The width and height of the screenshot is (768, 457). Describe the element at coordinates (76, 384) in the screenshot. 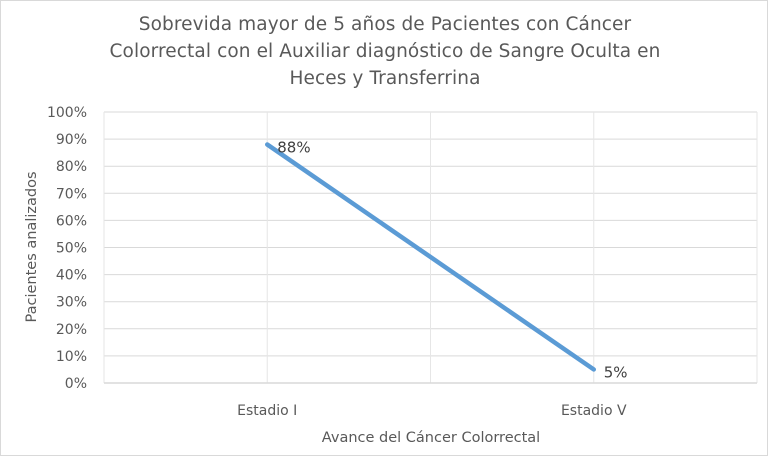

I see `y-tick-label: 0%` at that location.